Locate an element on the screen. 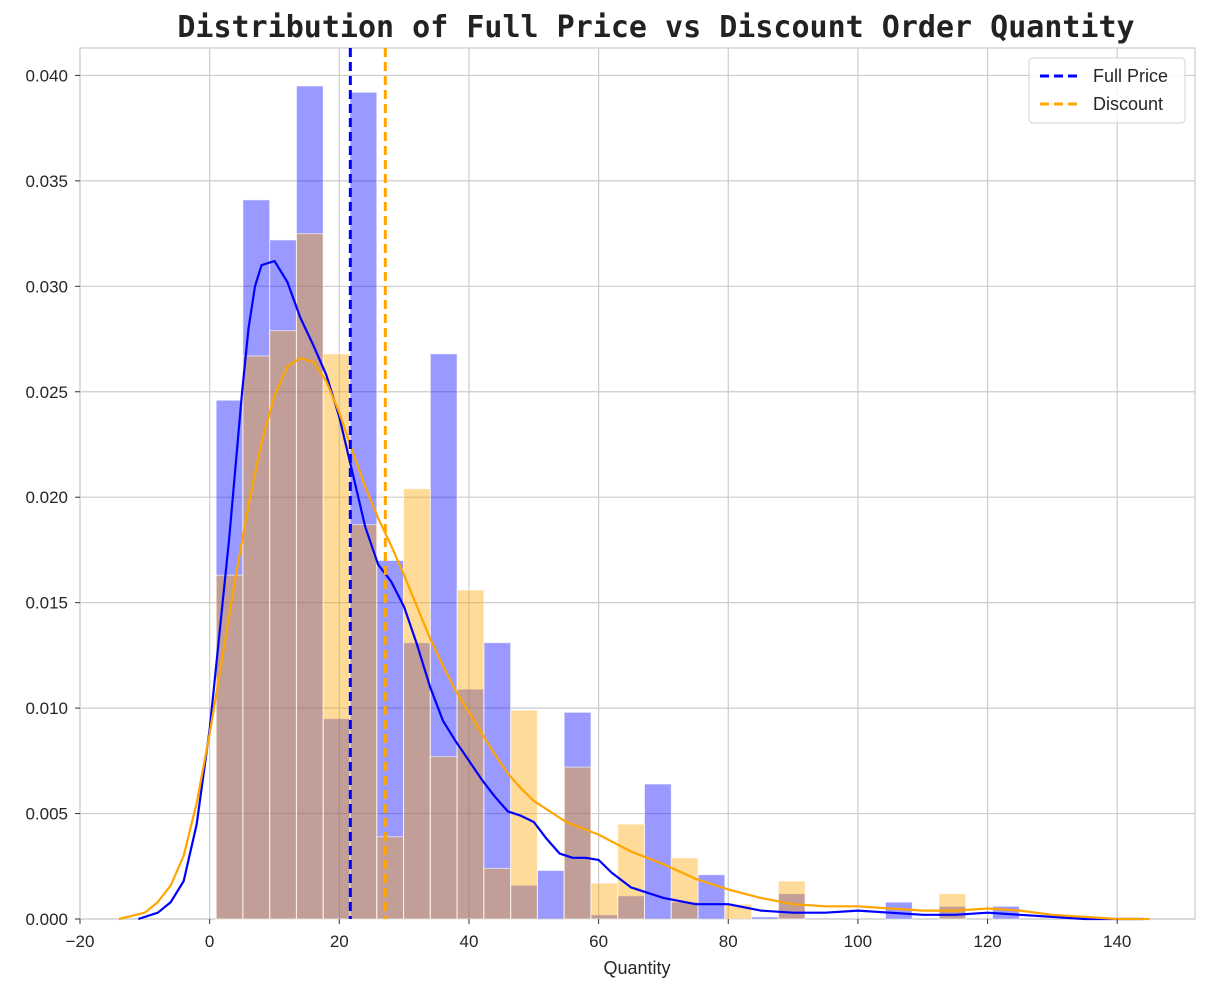 The image size is (1208, 993). y-tick-label: 0.005 is located at coordinates (46, 814).